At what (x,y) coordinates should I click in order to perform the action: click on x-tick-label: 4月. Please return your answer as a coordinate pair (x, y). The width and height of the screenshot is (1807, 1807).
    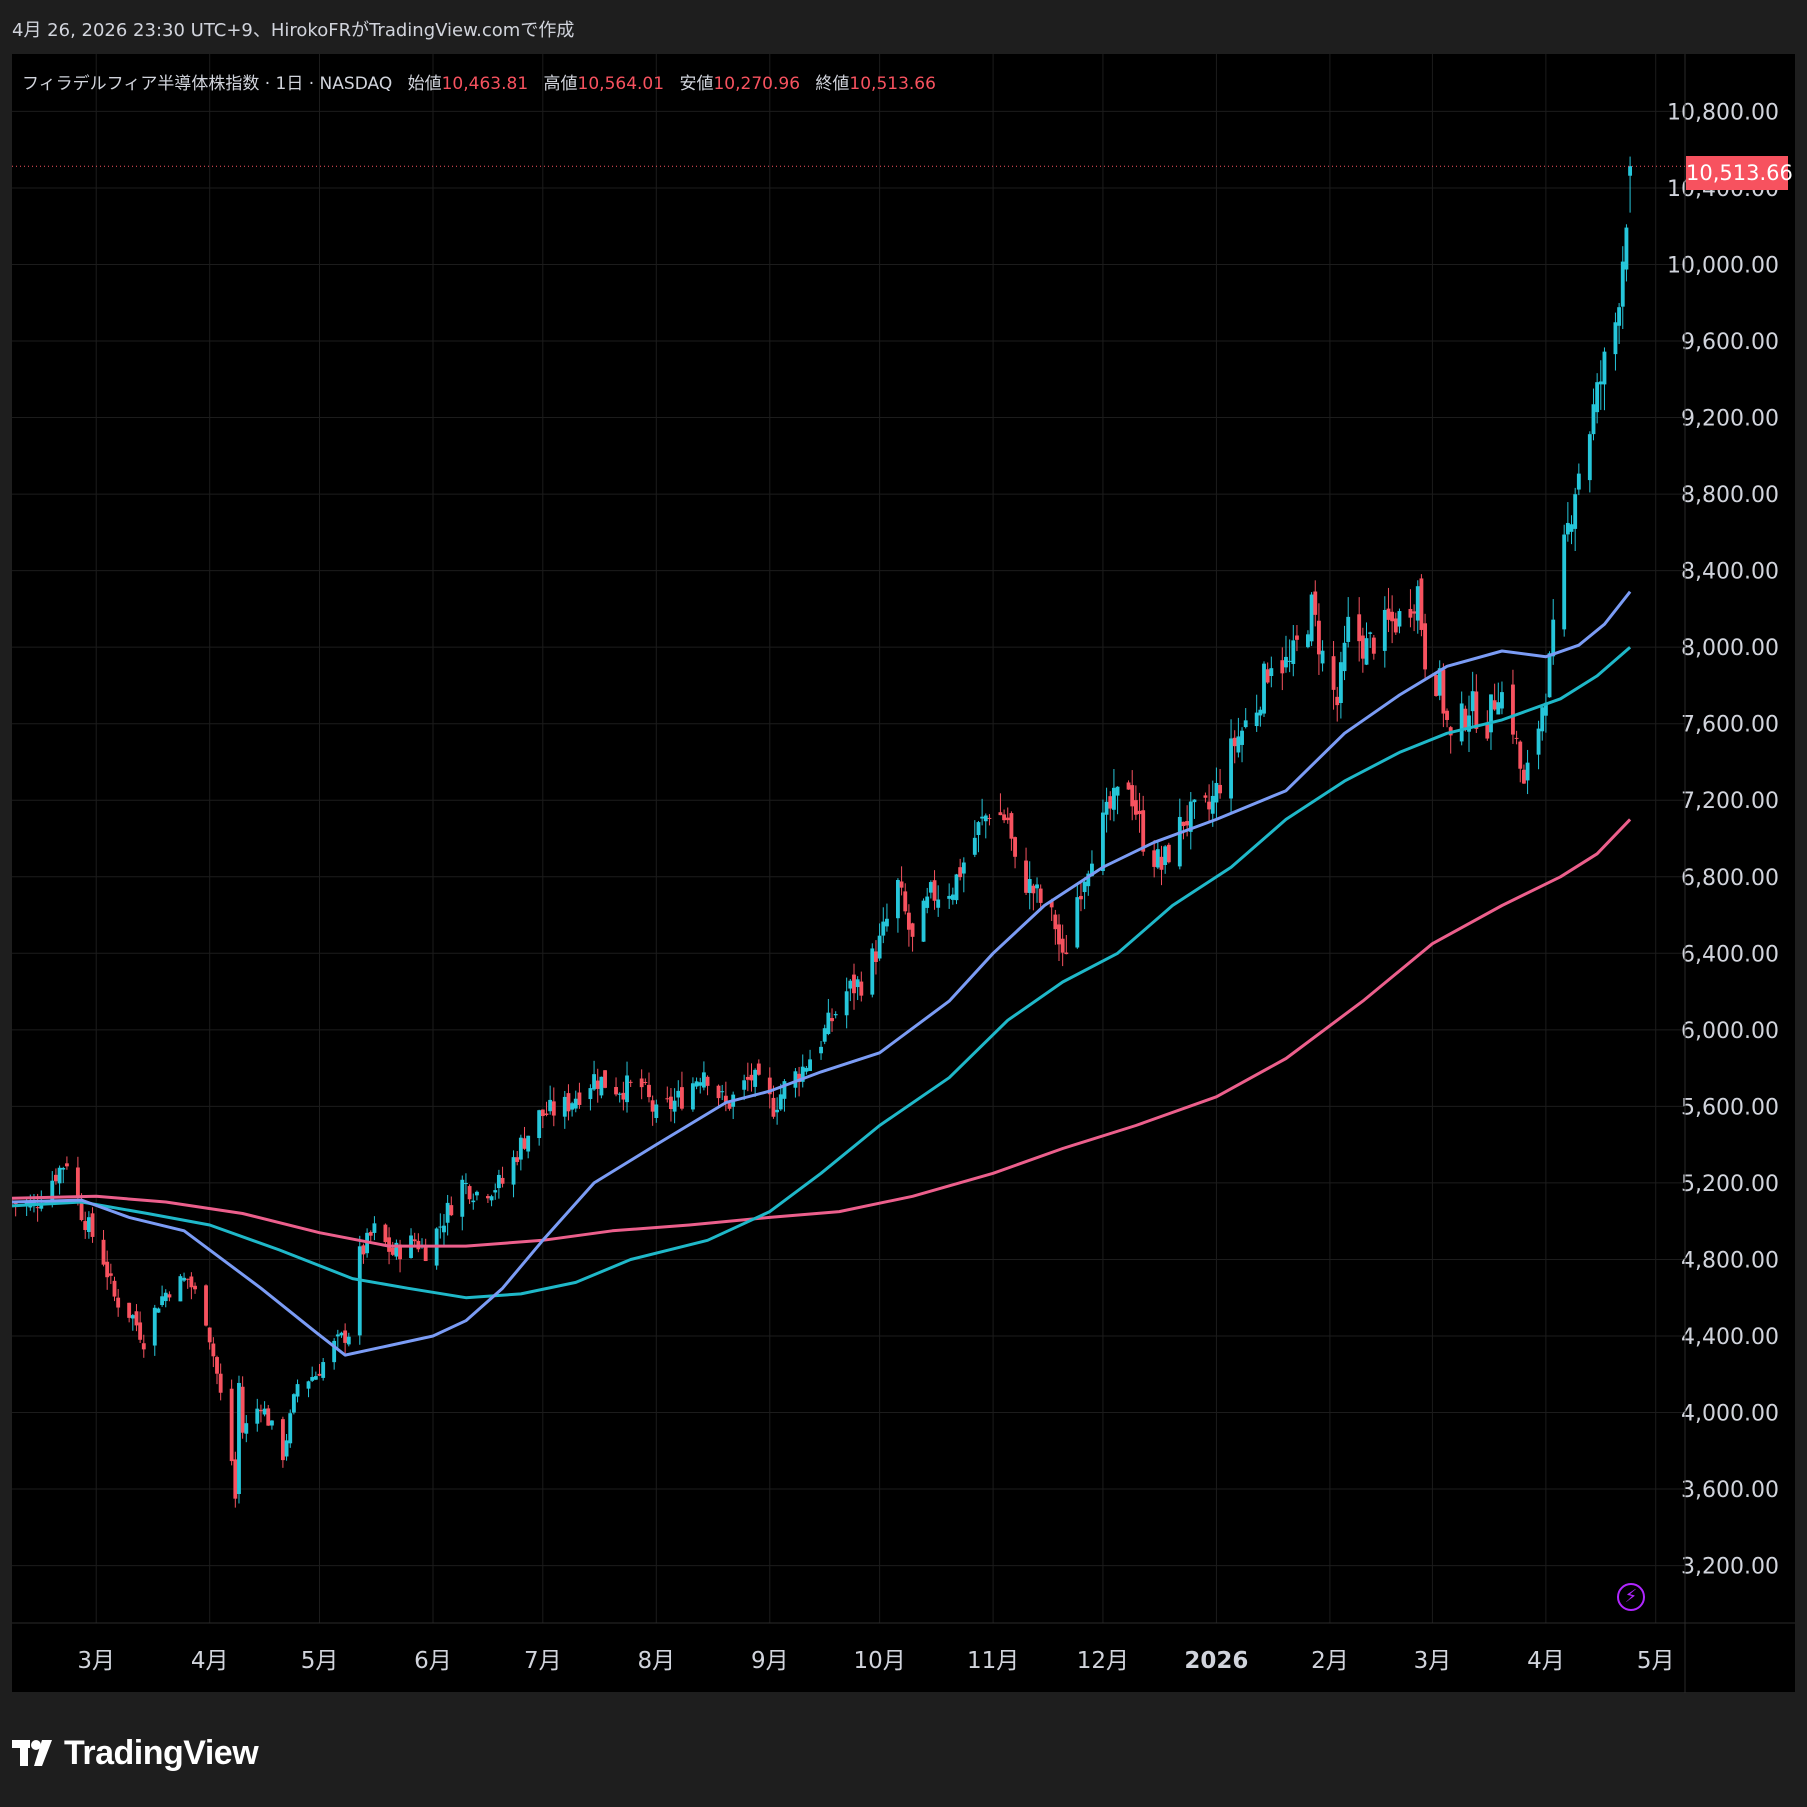
    Looking at the image, I should click on (210, 1661).